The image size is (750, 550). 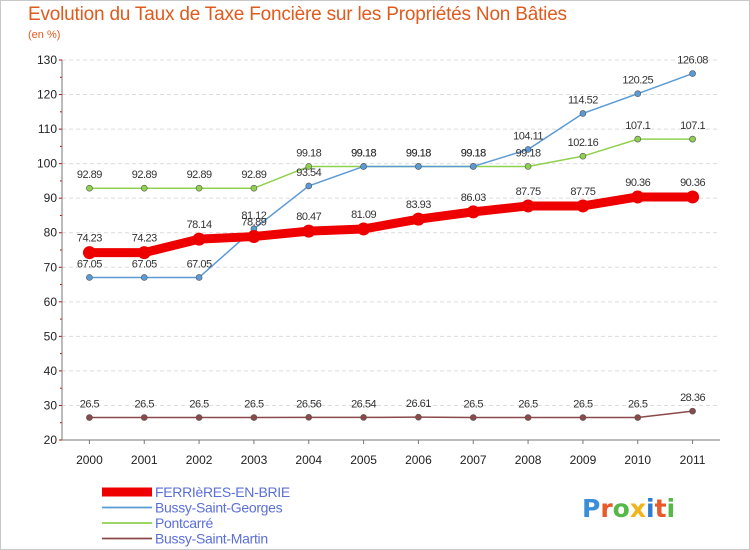 What do you see at coordinates (308, 404) in the screenshot?
I see `data-label: 26.56` at bounding box center [308, 404].